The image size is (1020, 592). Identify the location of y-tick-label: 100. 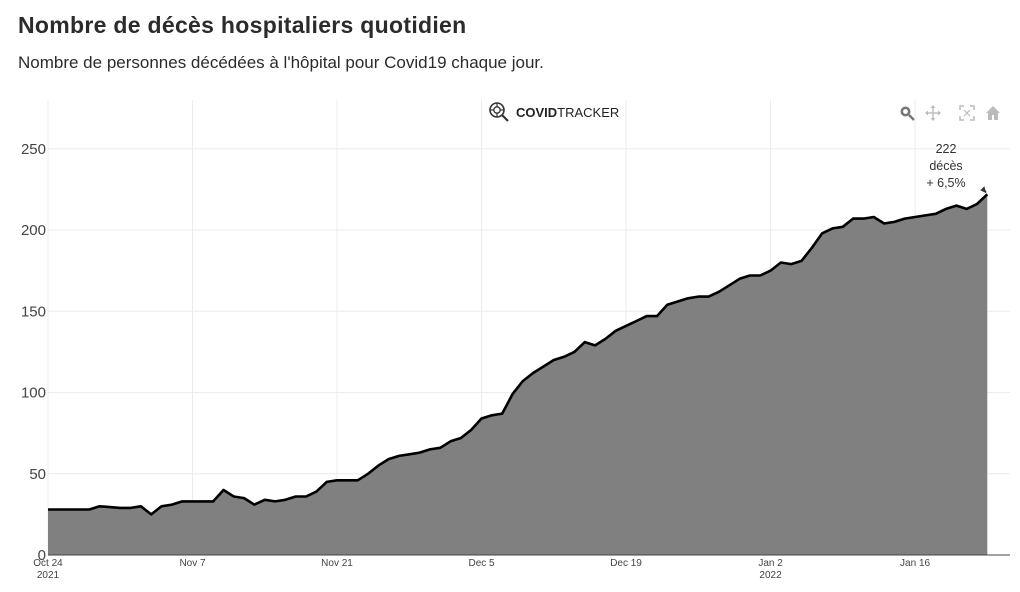
(33, 393).